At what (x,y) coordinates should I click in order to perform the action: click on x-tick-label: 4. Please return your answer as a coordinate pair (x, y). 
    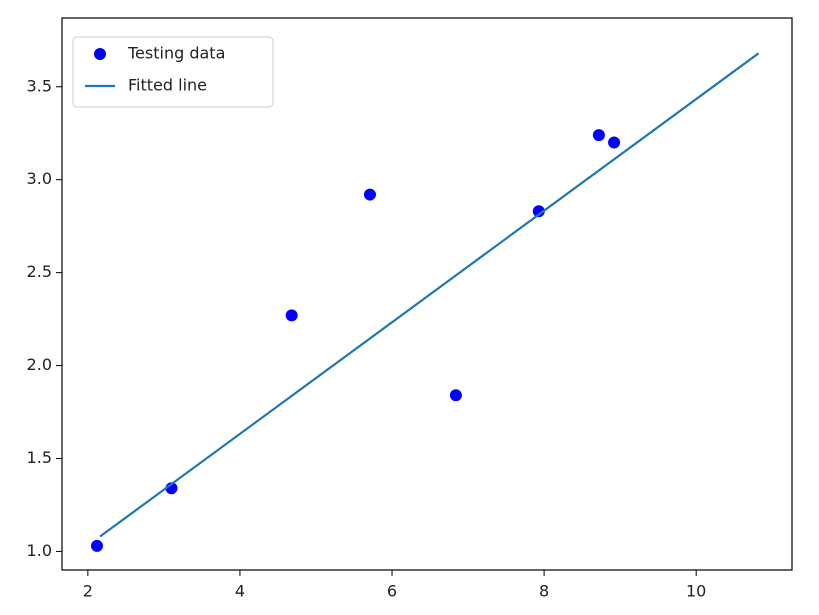
    Looking at the image, I should click on (240, 591).